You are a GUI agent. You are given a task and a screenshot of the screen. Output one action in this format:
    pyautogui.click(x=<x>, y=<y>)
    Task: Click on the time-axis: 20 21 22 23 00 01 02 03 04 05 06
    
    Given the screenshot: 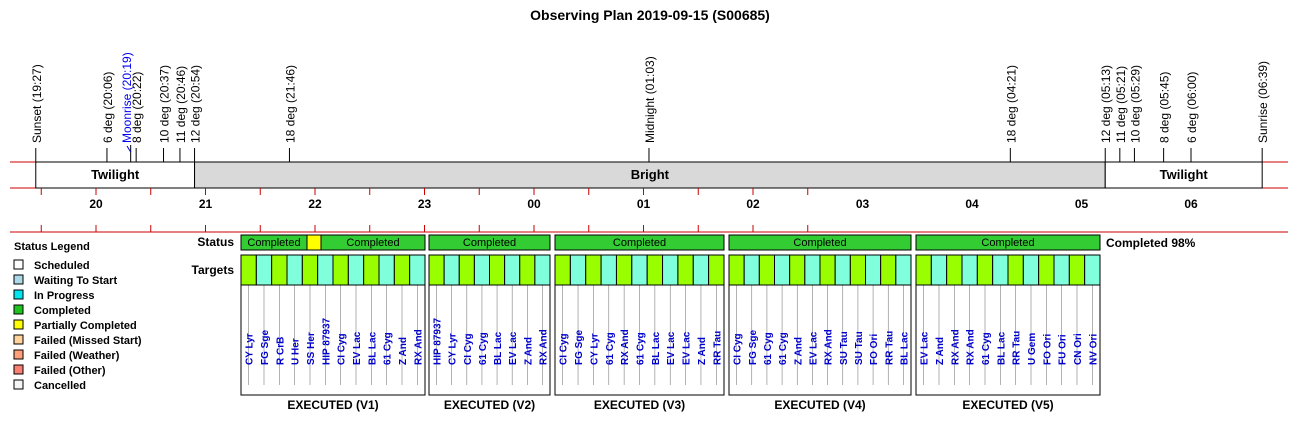 What is the action you would take?
    pyautogui.click(x=649, y=210)
    